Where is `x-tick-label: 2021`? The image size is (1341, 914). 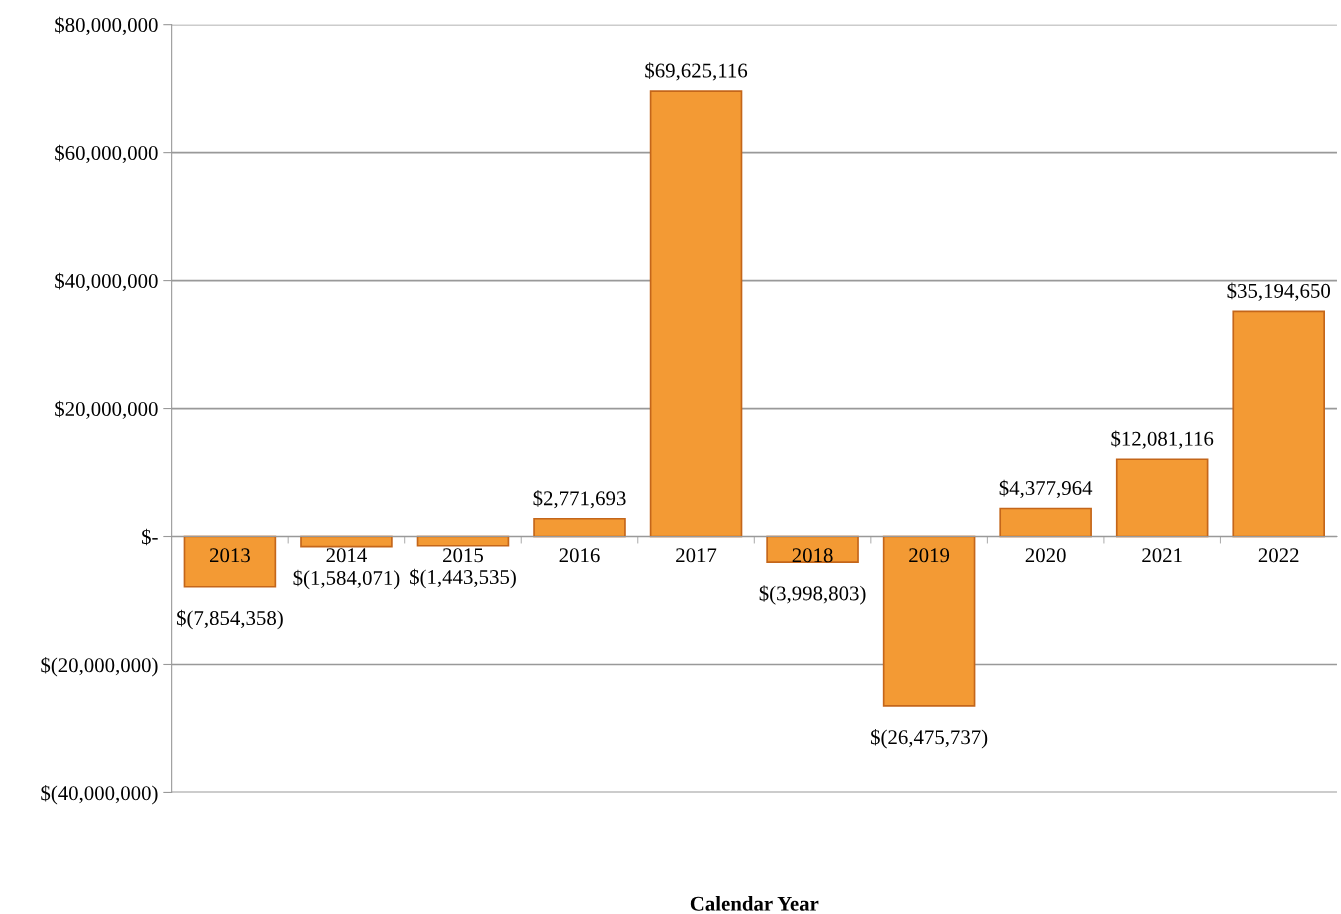 x-tick-label: 2021 is located at coordinates (1162, 555).